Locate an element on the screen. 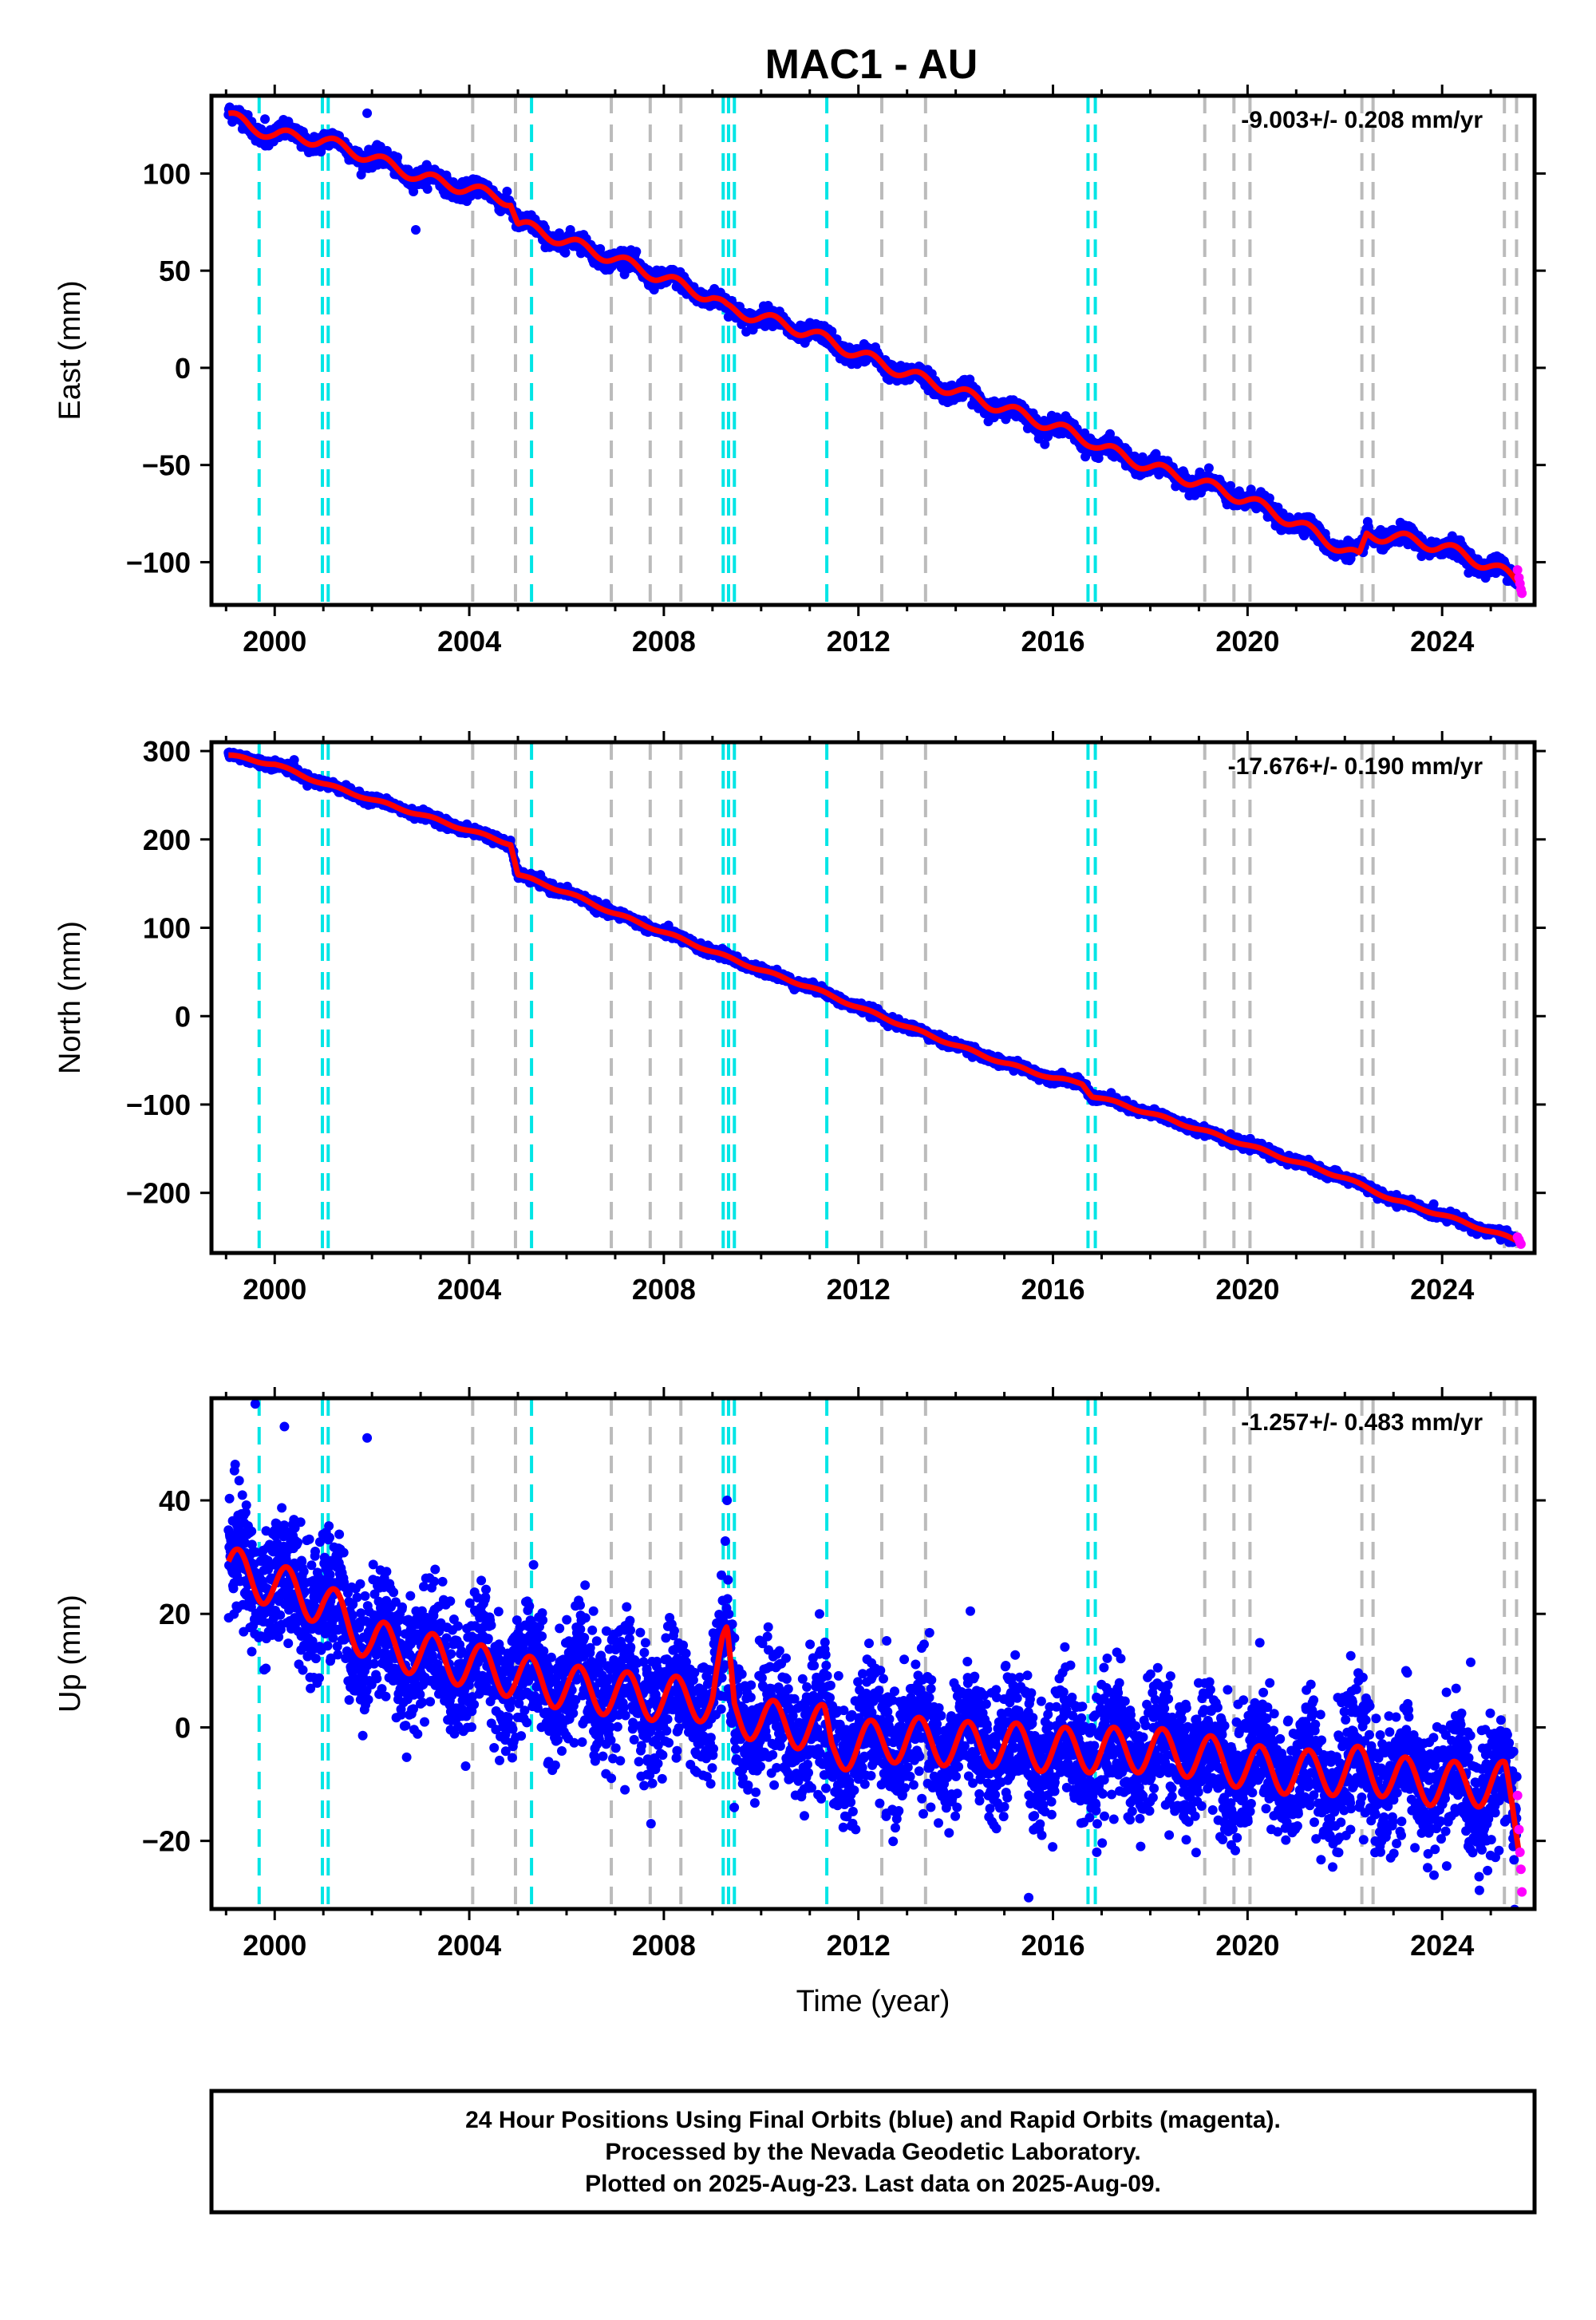 Image resolution: width=1596 pixels, height=2320 pixels. y-tick-label: −50 is located at coordinates (166, 466).